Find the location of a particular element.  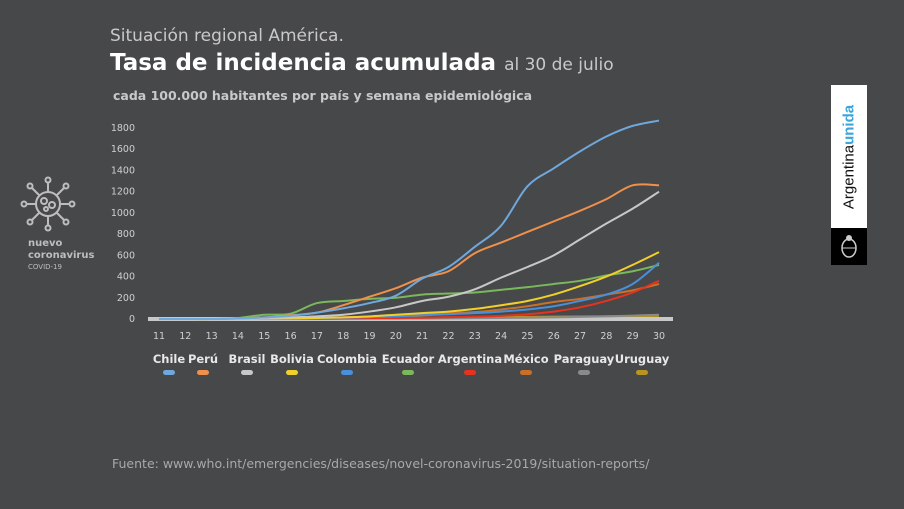

x-tick-label: 28 is located at coordinates (606, 336).